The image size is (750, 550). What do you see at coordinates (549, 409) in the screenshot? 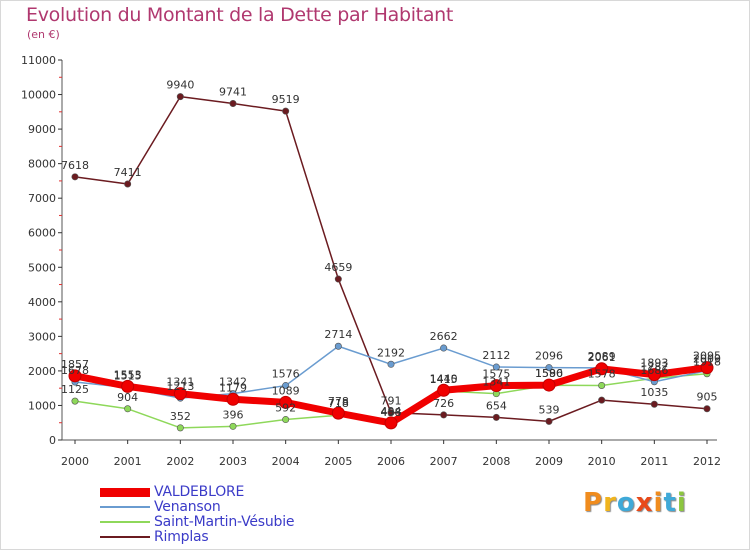
I see `data-label-rimplas: 539` at bounding box center [549, 409].